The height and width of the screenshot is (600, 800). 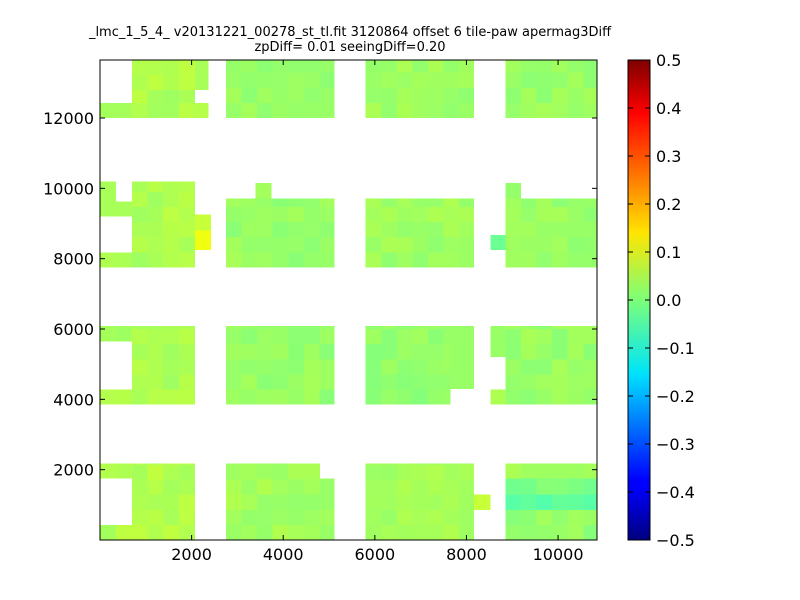 I want to click on x-tick-label: 8000, so click(x=466, y=554).